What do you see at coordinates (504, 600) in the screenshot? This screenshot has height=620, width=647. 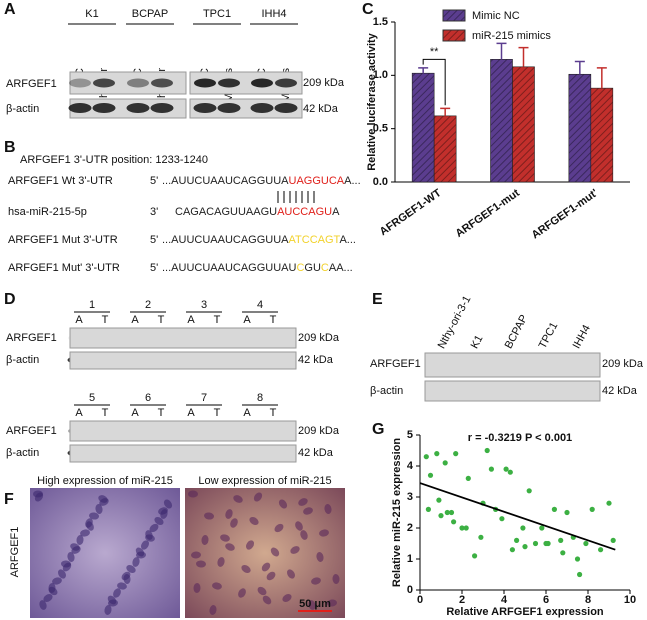 I see `x-tick-label: 4` at bounding box center [504, 600].